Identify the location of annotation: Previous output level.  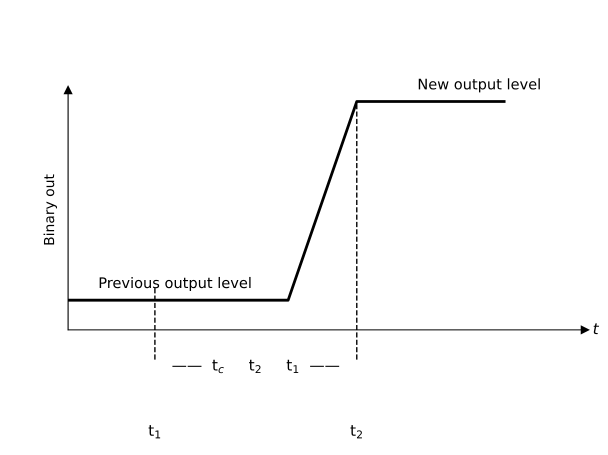
(175, 284).